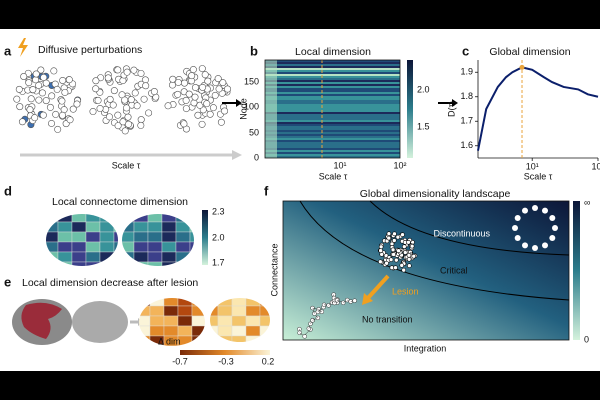  I want to click on y-tick-label: 1.7, so click(466, 121).